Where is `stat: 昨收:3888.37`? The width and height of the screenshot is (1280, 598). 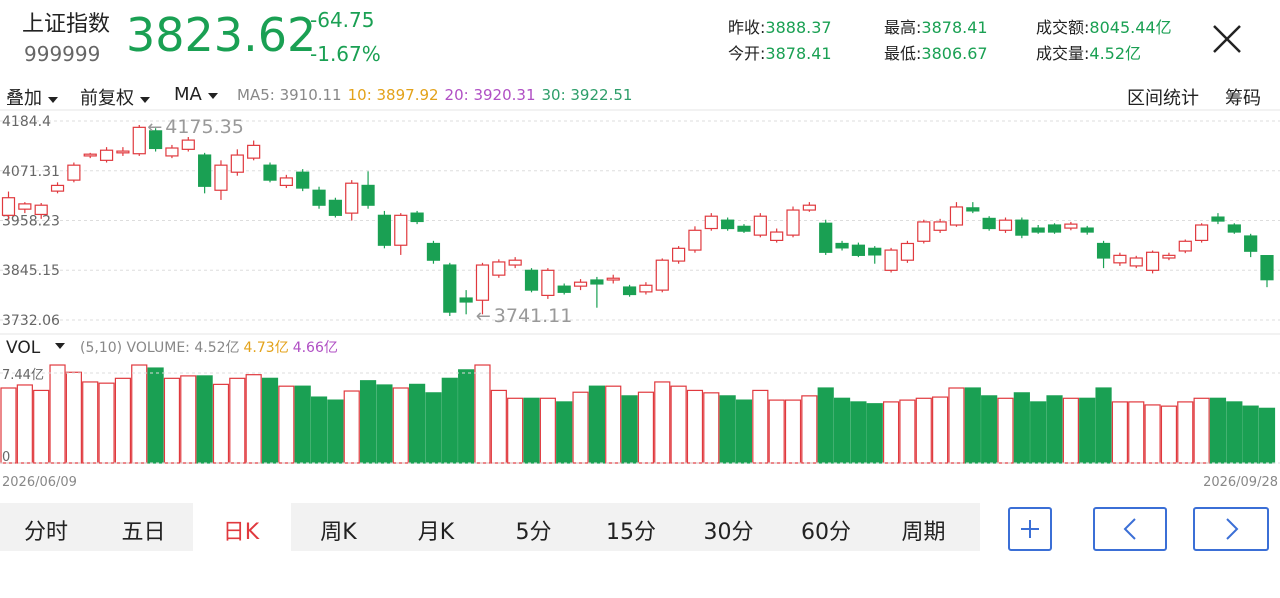 stat: 昨收:3888.37 is located at coordinates (780, 26).